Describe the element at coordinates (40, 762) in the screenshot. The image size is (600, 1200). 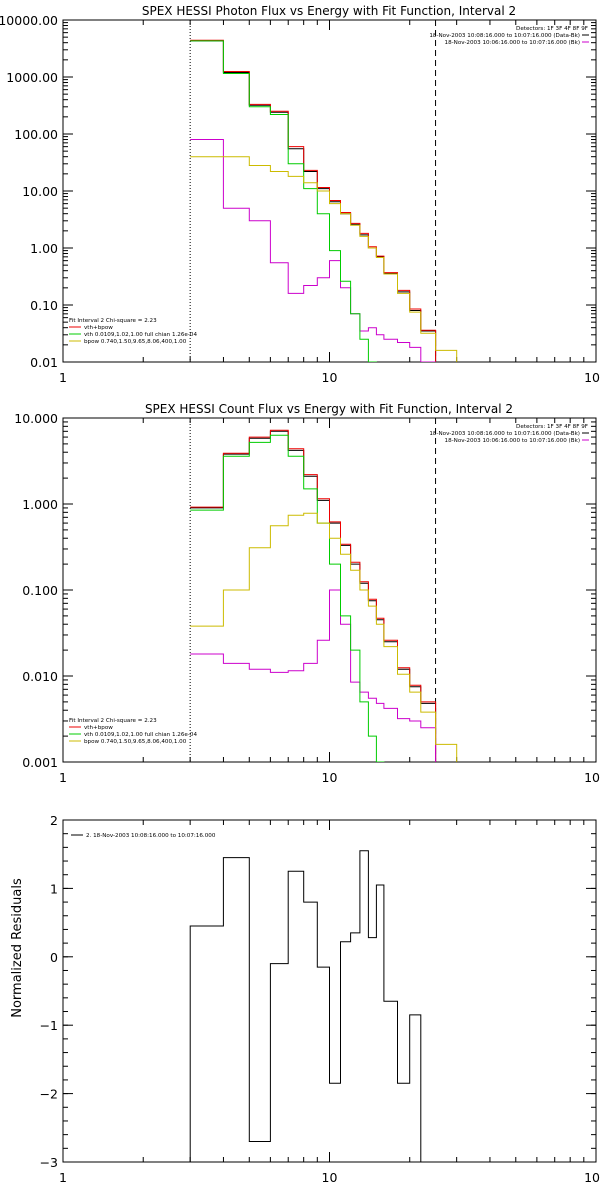
I see `y-tick-label: 0.001` at that location.